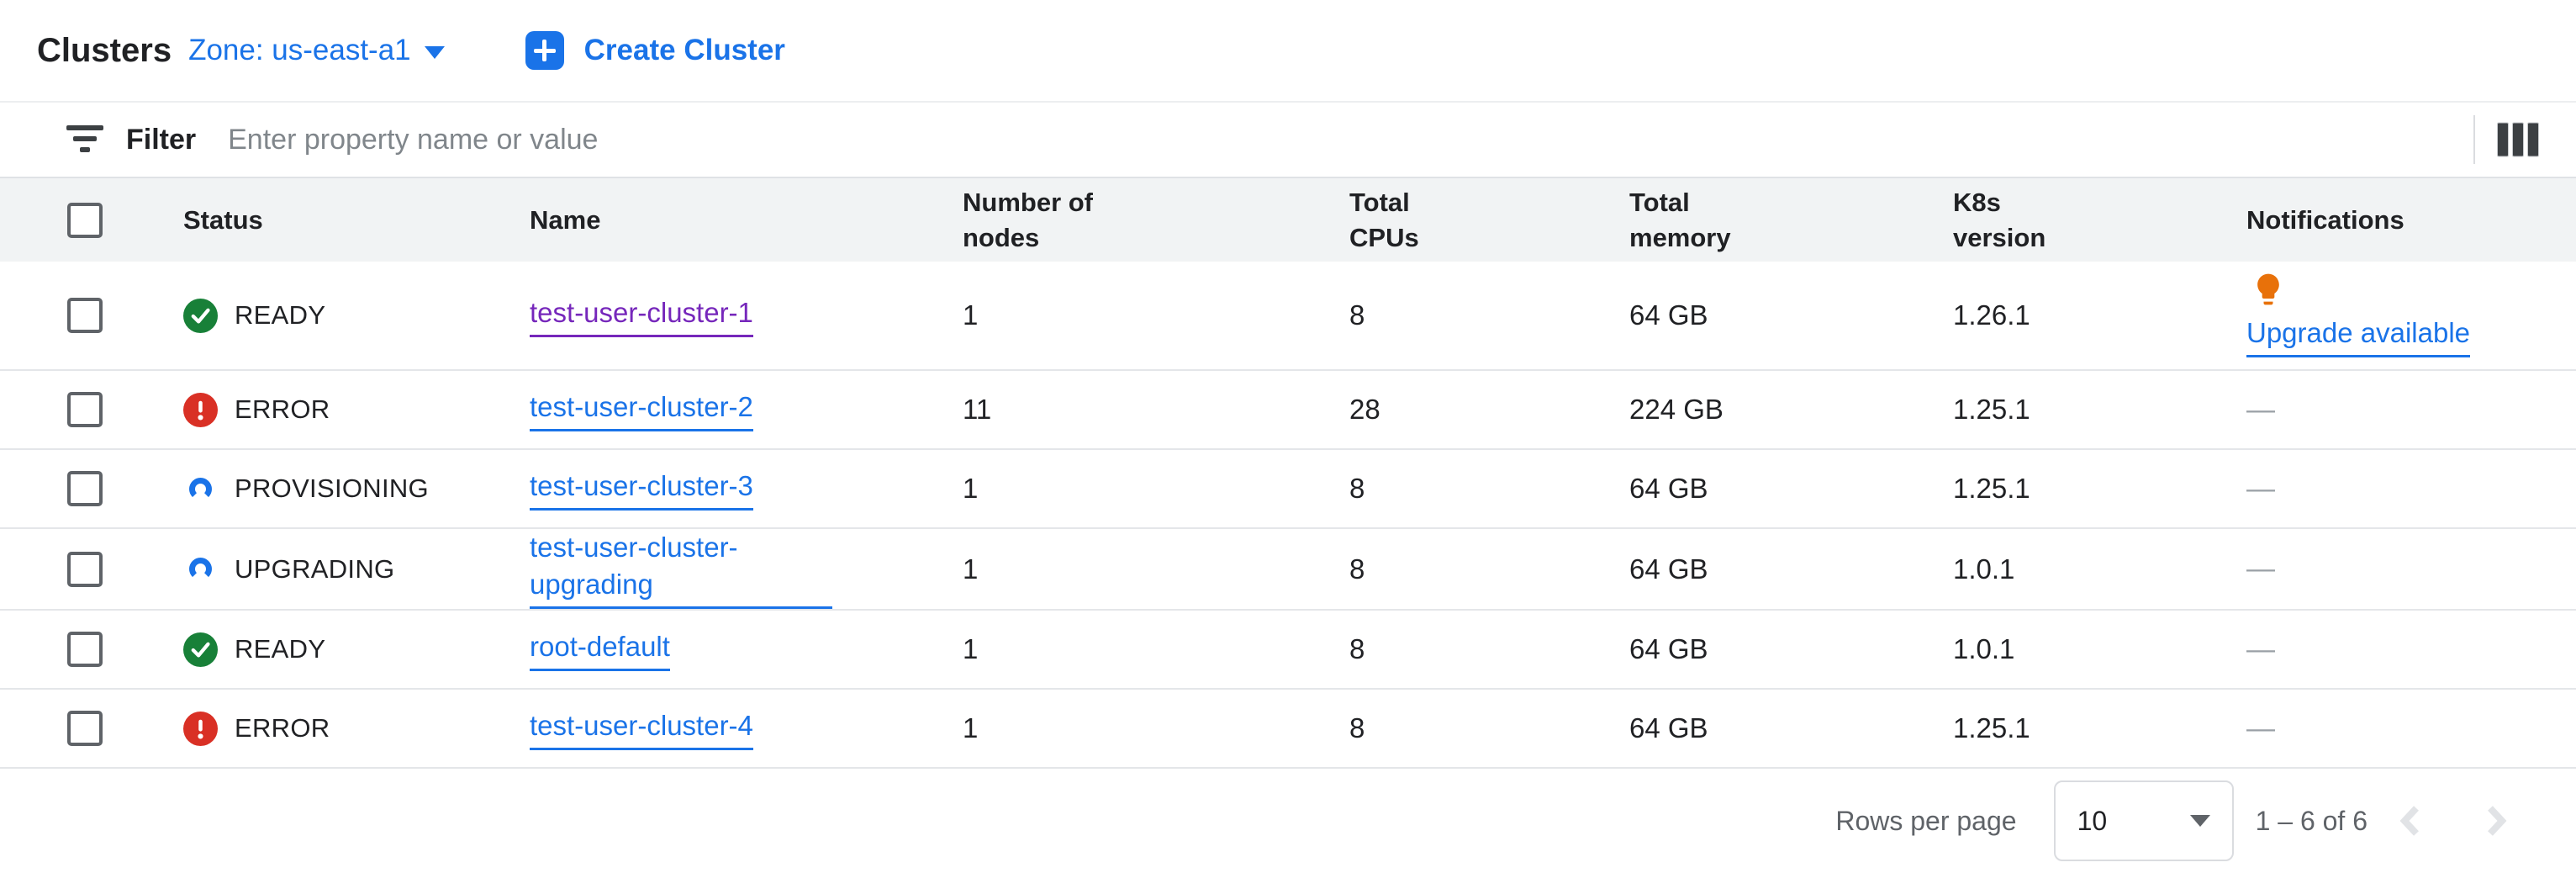  I want to click on memory-value: 224 GB, so click(1676, 409).